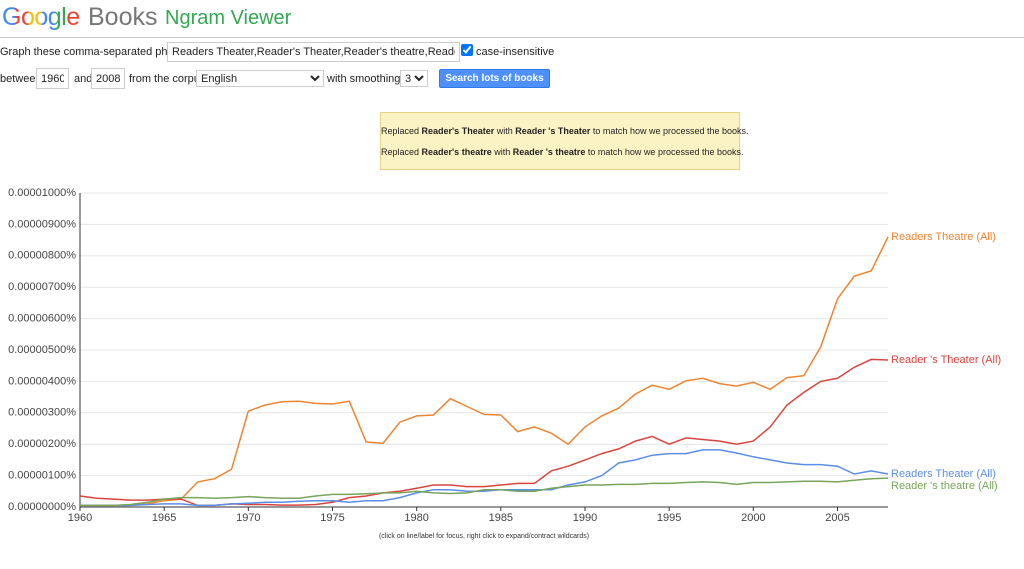  What do you see at coordinates (416, 518) in the screenshot?
I see `x-tick-label: 1980` at bounding box center [416, 518].